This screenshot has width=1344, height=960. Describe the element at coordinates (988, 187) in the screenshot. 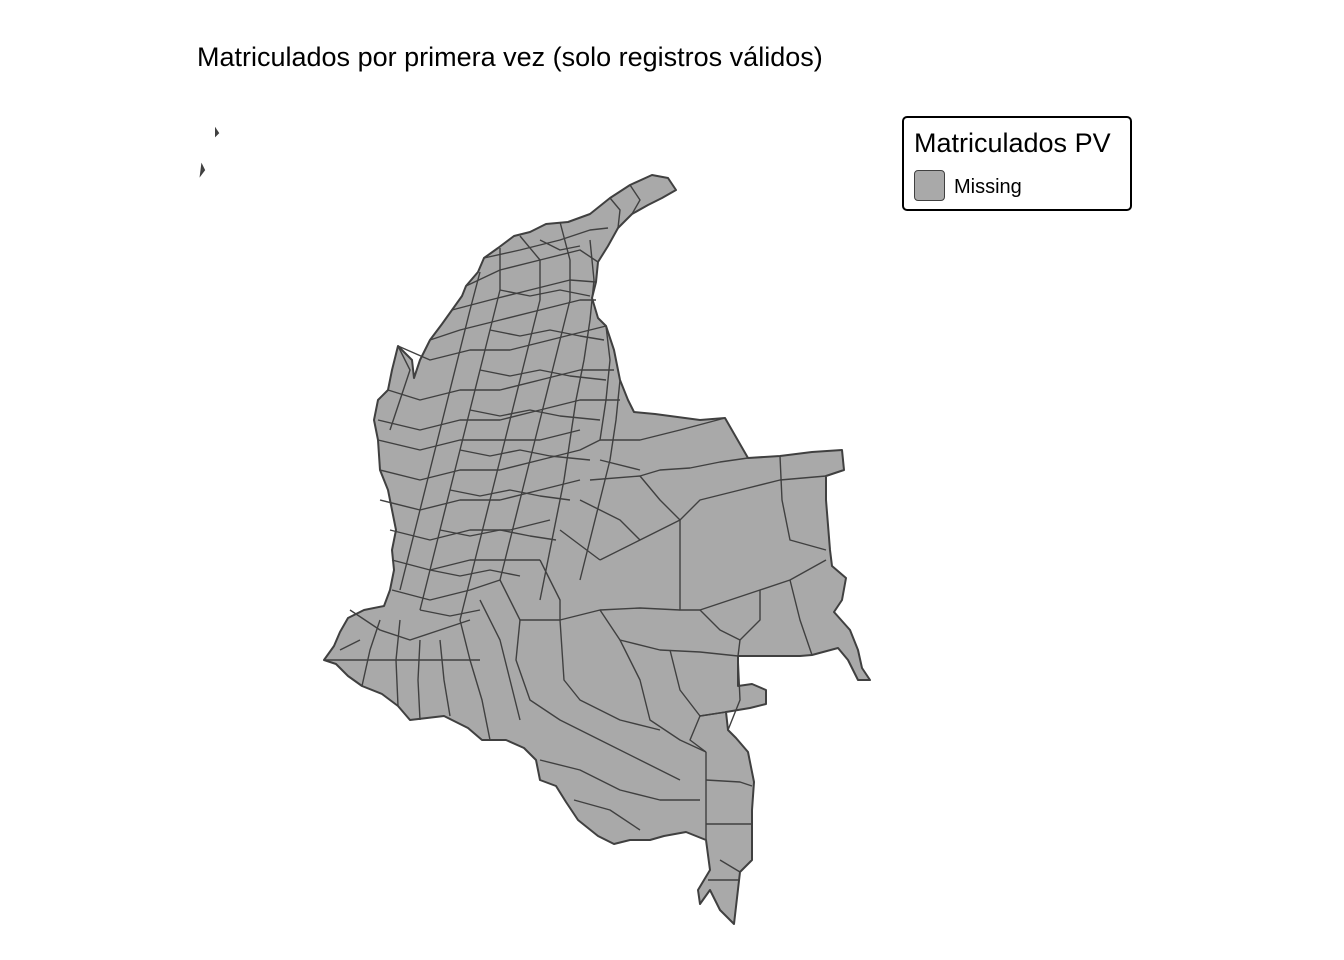

I see `legend-label-missing: Missing` at that location.